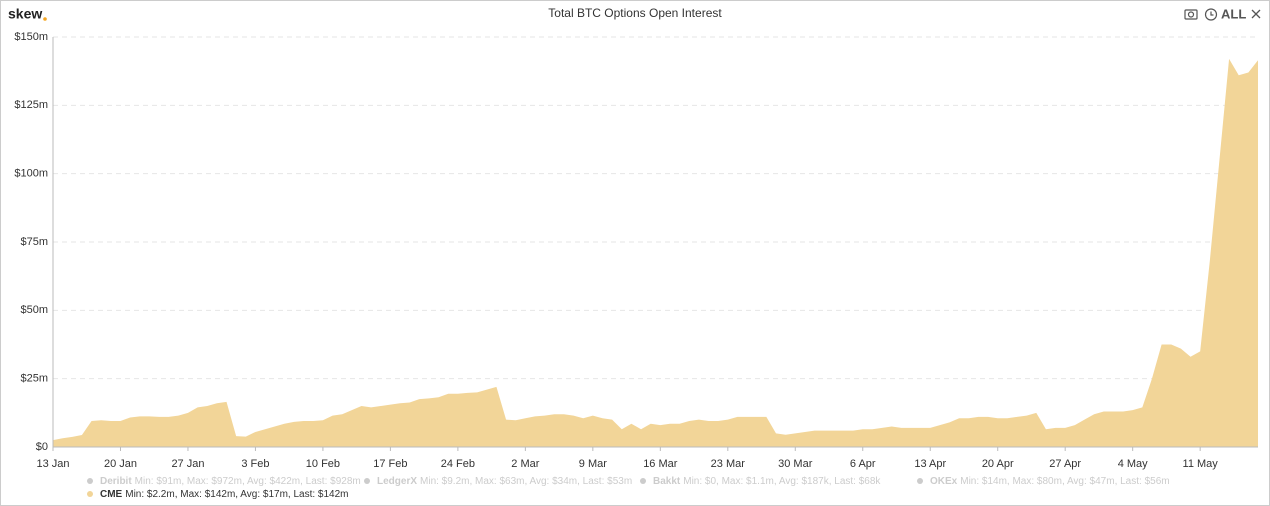 The height and width of the screenshot is (506, 1270). What do you see at coordinates (120, 464) in the screenshot?
I see `x-tick-label: 20 Jan` at bounding box center [120, 464].